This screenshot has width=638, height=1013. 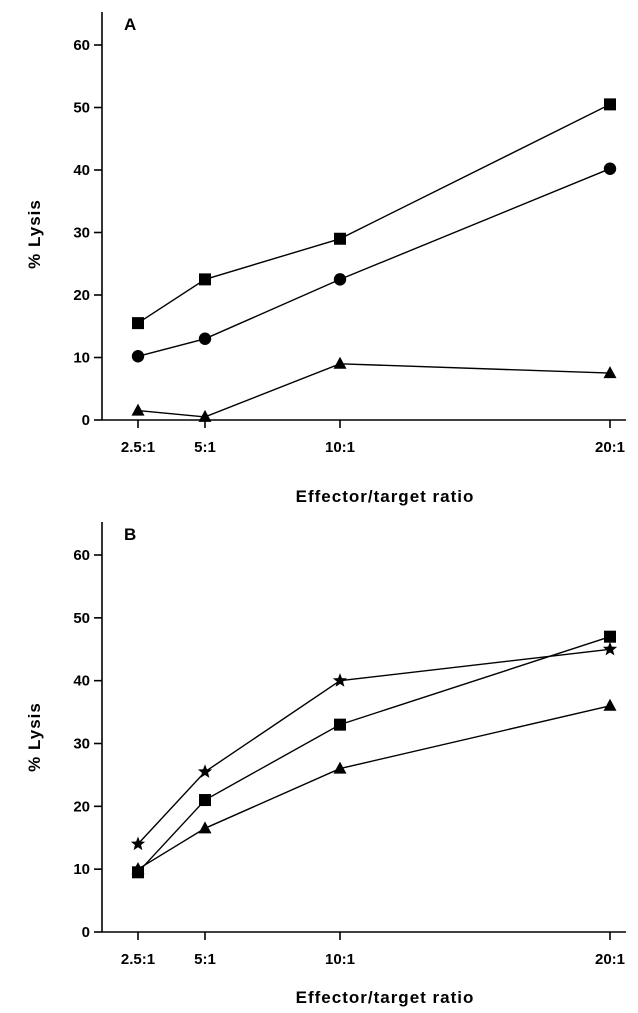 What do you see at coordinates (205, 959) in the screenshot?
I see `panel-b-x-tick-label: 5:1` at bounding box center [205, 959].